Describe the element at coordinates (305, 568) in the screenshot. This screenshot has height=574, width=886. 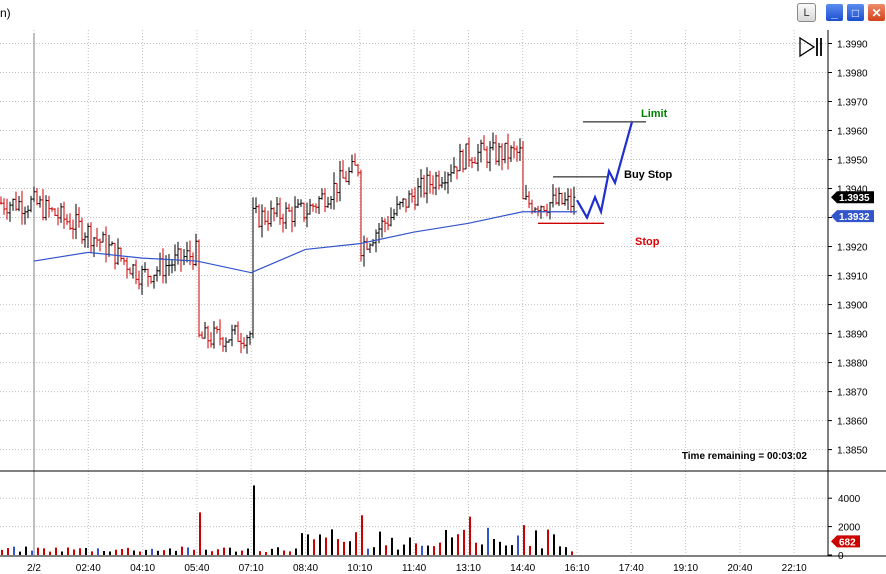
I see `x-tick-label: 08:40` at that location.